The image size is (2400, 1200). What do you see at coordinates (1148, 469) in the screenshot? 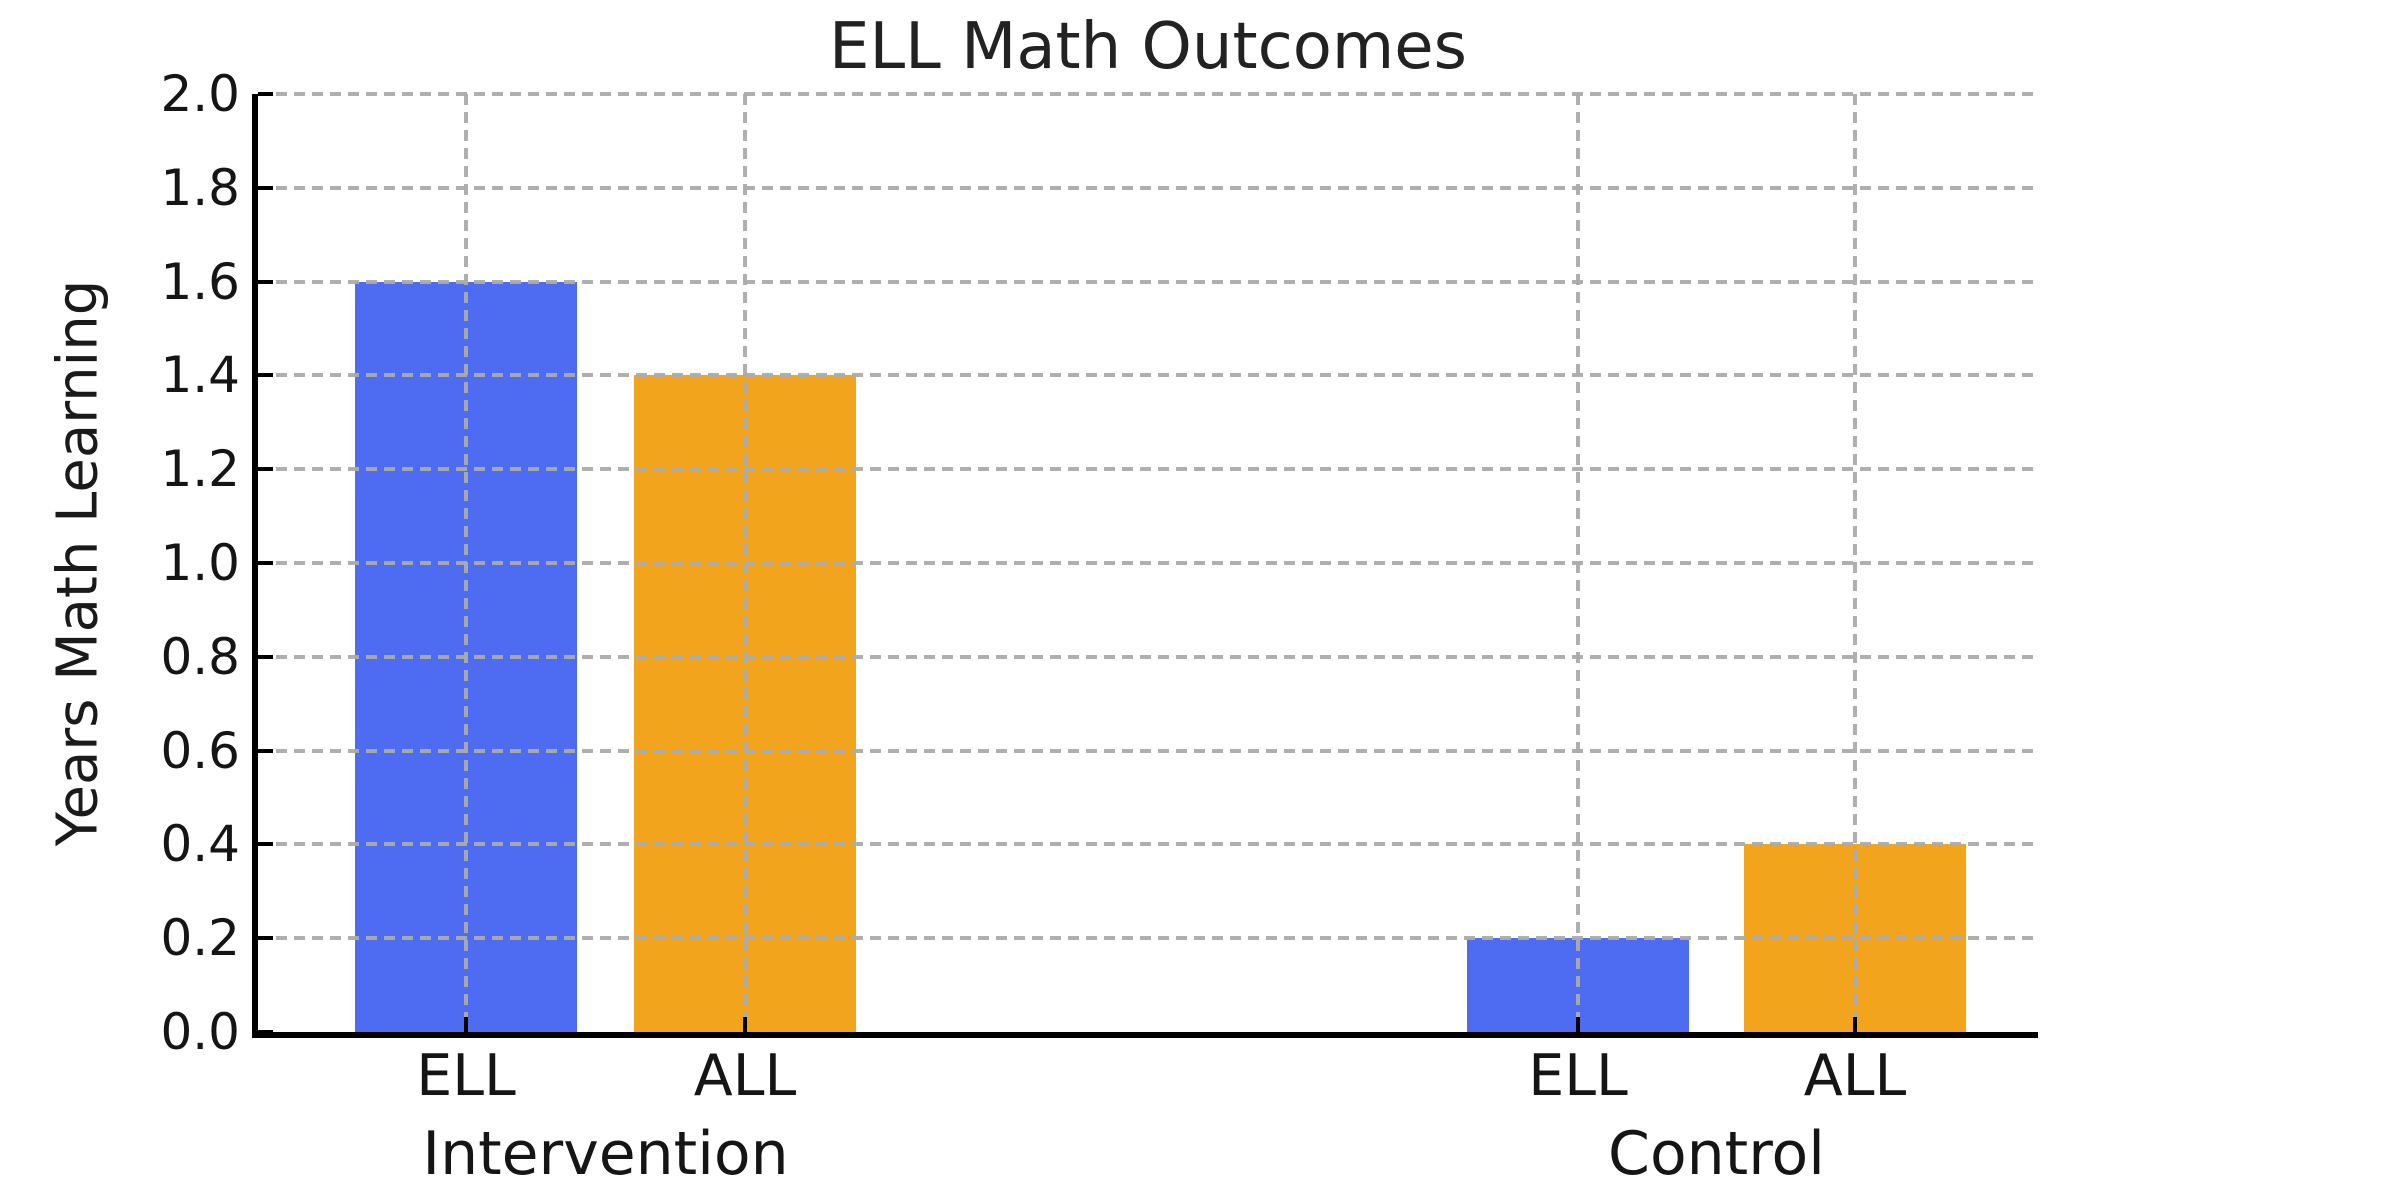
I see `h-gridline-1.2` at bounding box center [1148, 469].